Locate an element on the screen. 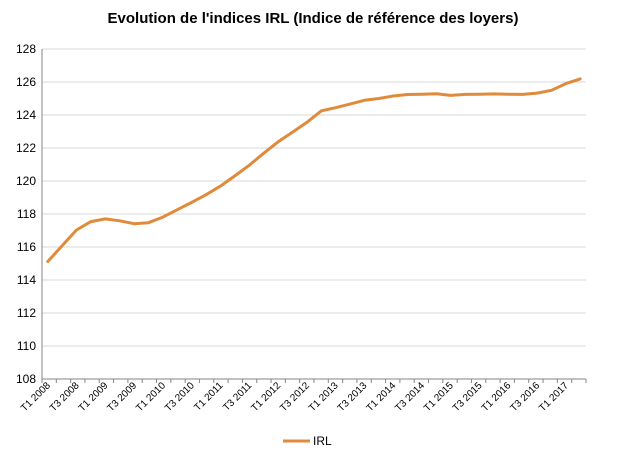 This screenshot has width=626, height=461. legend: IRL is located at coordinates (307, 441).